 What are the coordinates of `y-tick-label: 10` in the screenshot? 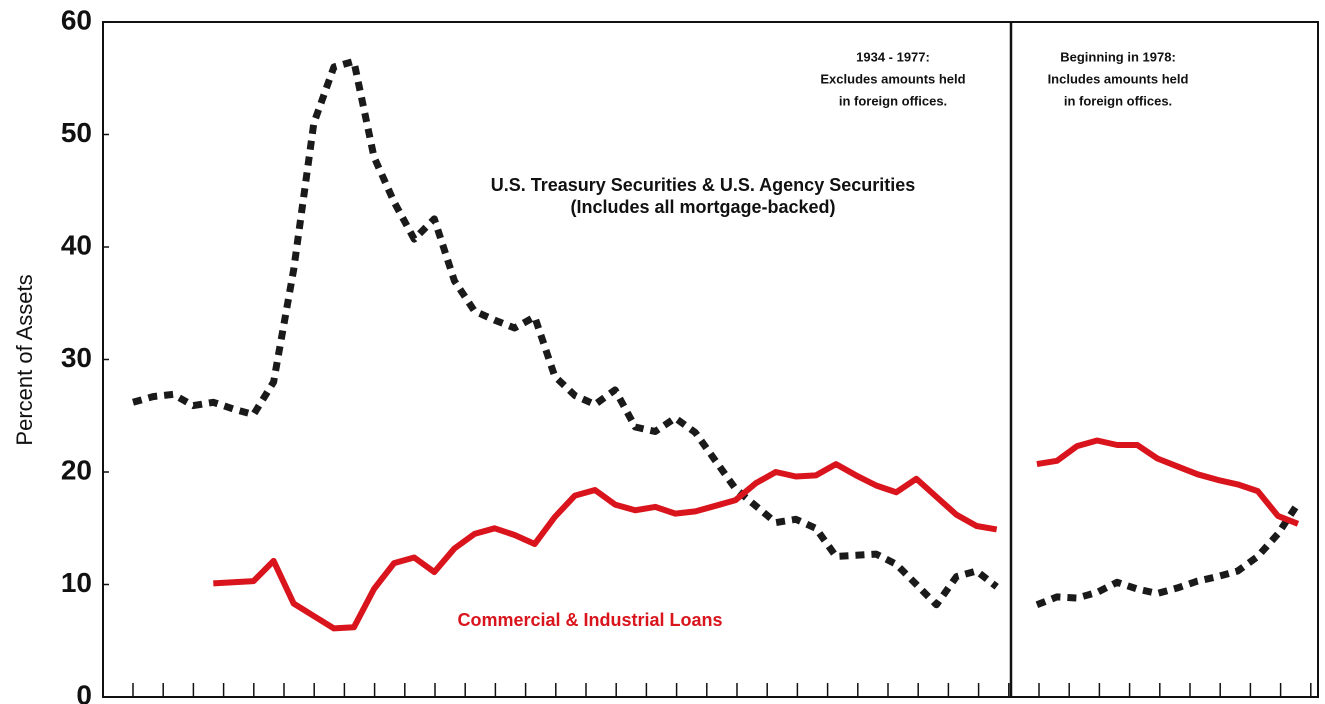 It's located at (76, 582).